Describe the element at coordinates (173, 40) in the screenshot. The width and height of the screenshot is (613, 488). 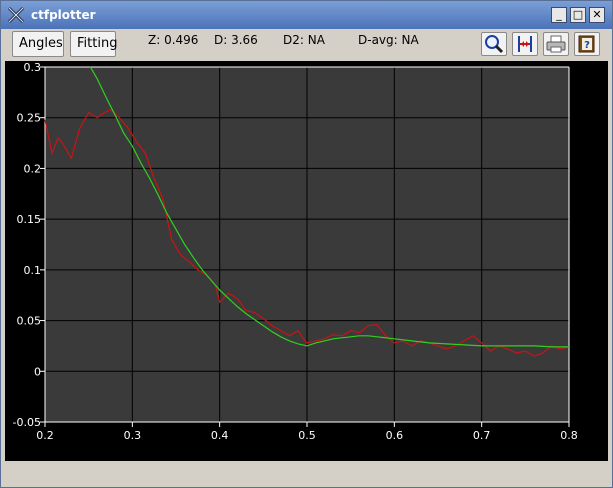
I see `z-readout: Z: 0.496` at that location.